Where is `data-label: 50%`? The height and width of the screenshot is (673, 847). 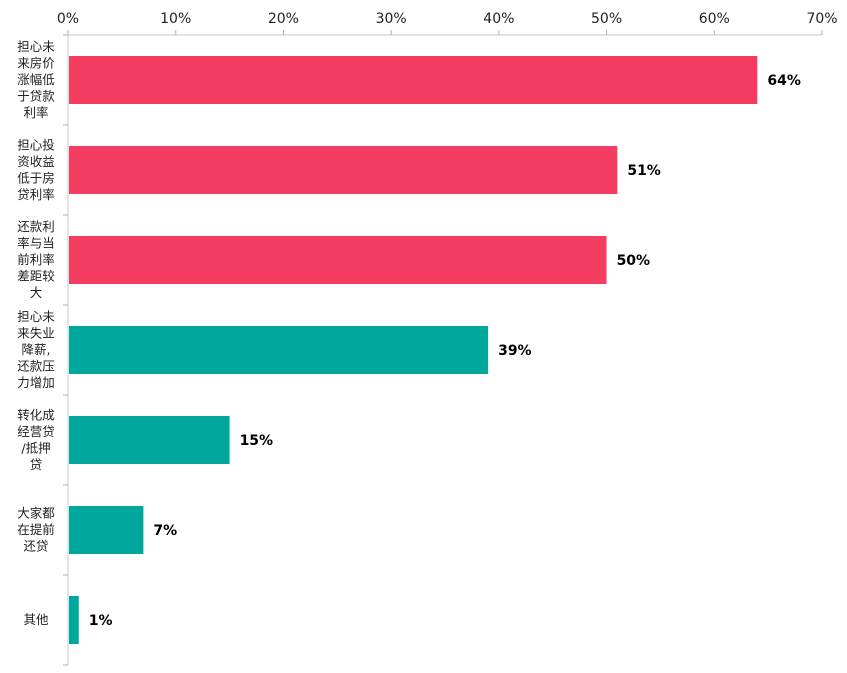 data-label: 50% is located at coordinates (634, 261).